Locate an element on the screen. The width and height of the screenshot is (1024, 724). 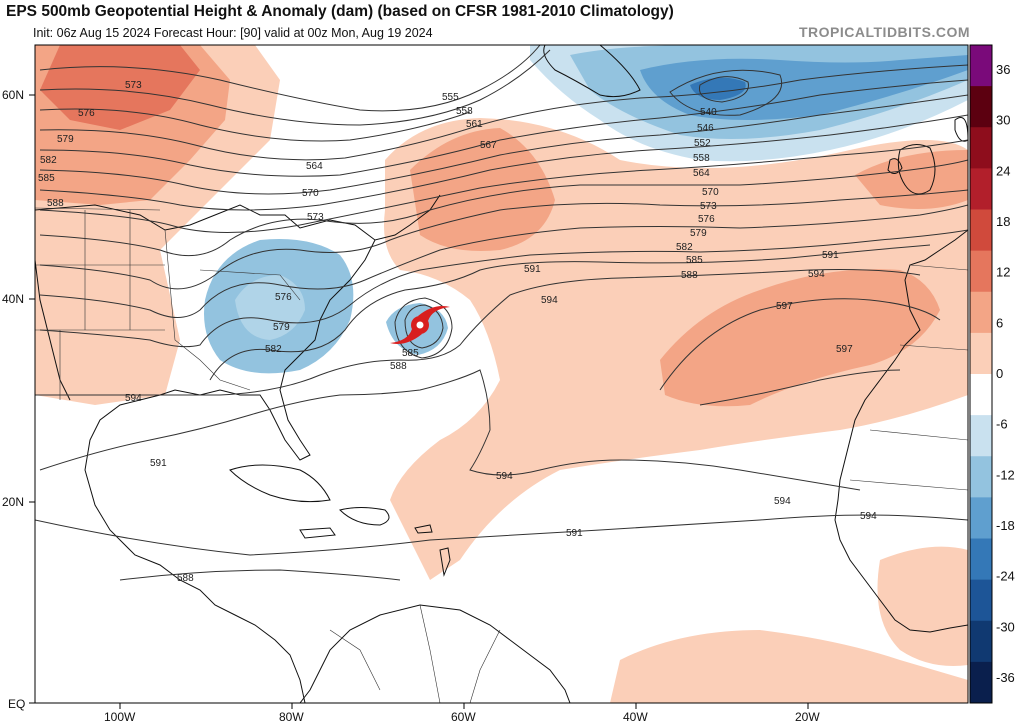
colorbar-tick-label: -30 is located at coordinates (1005, 626).